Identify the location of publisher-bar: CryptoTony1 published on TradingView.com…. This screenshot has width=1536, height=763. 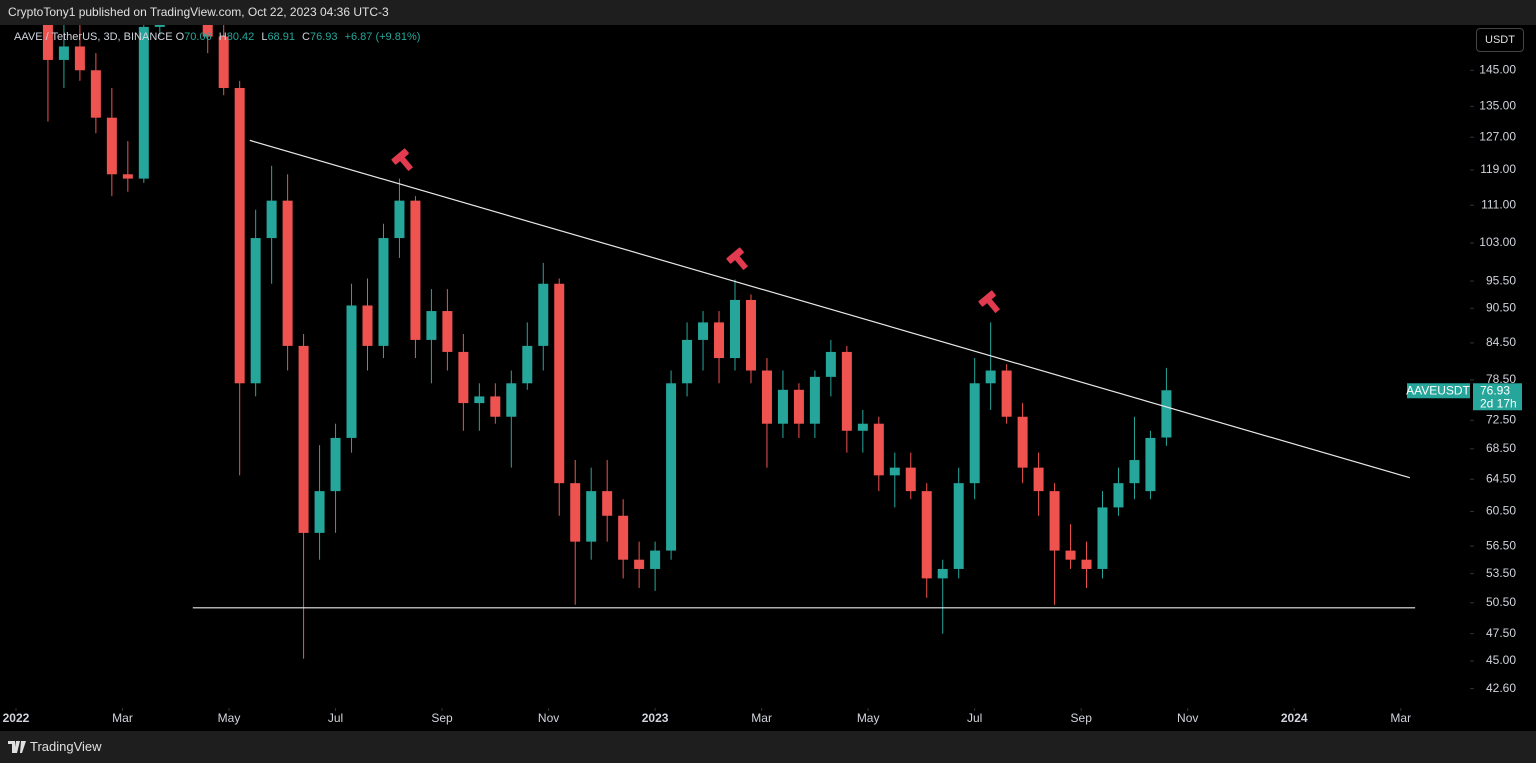
(768, 12).